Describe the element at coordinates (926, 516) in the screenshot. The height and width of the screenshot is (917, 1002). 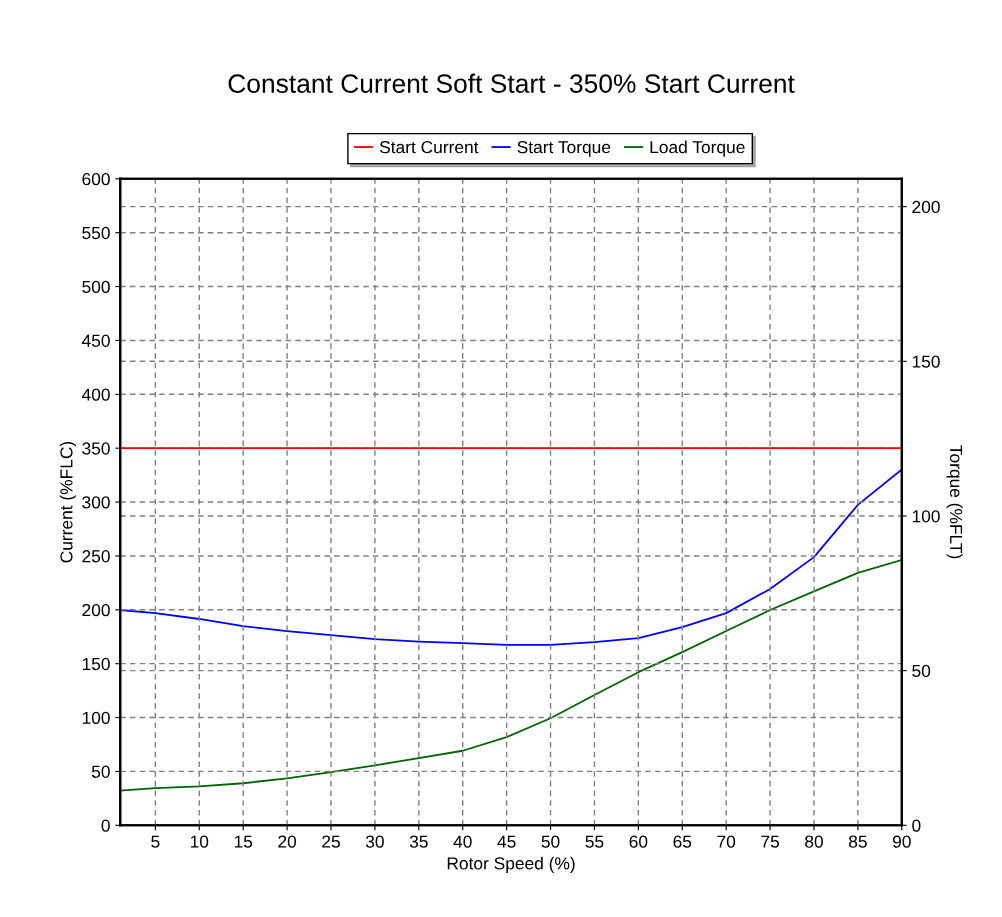
I see `y2-tick-label: 100` at that location.